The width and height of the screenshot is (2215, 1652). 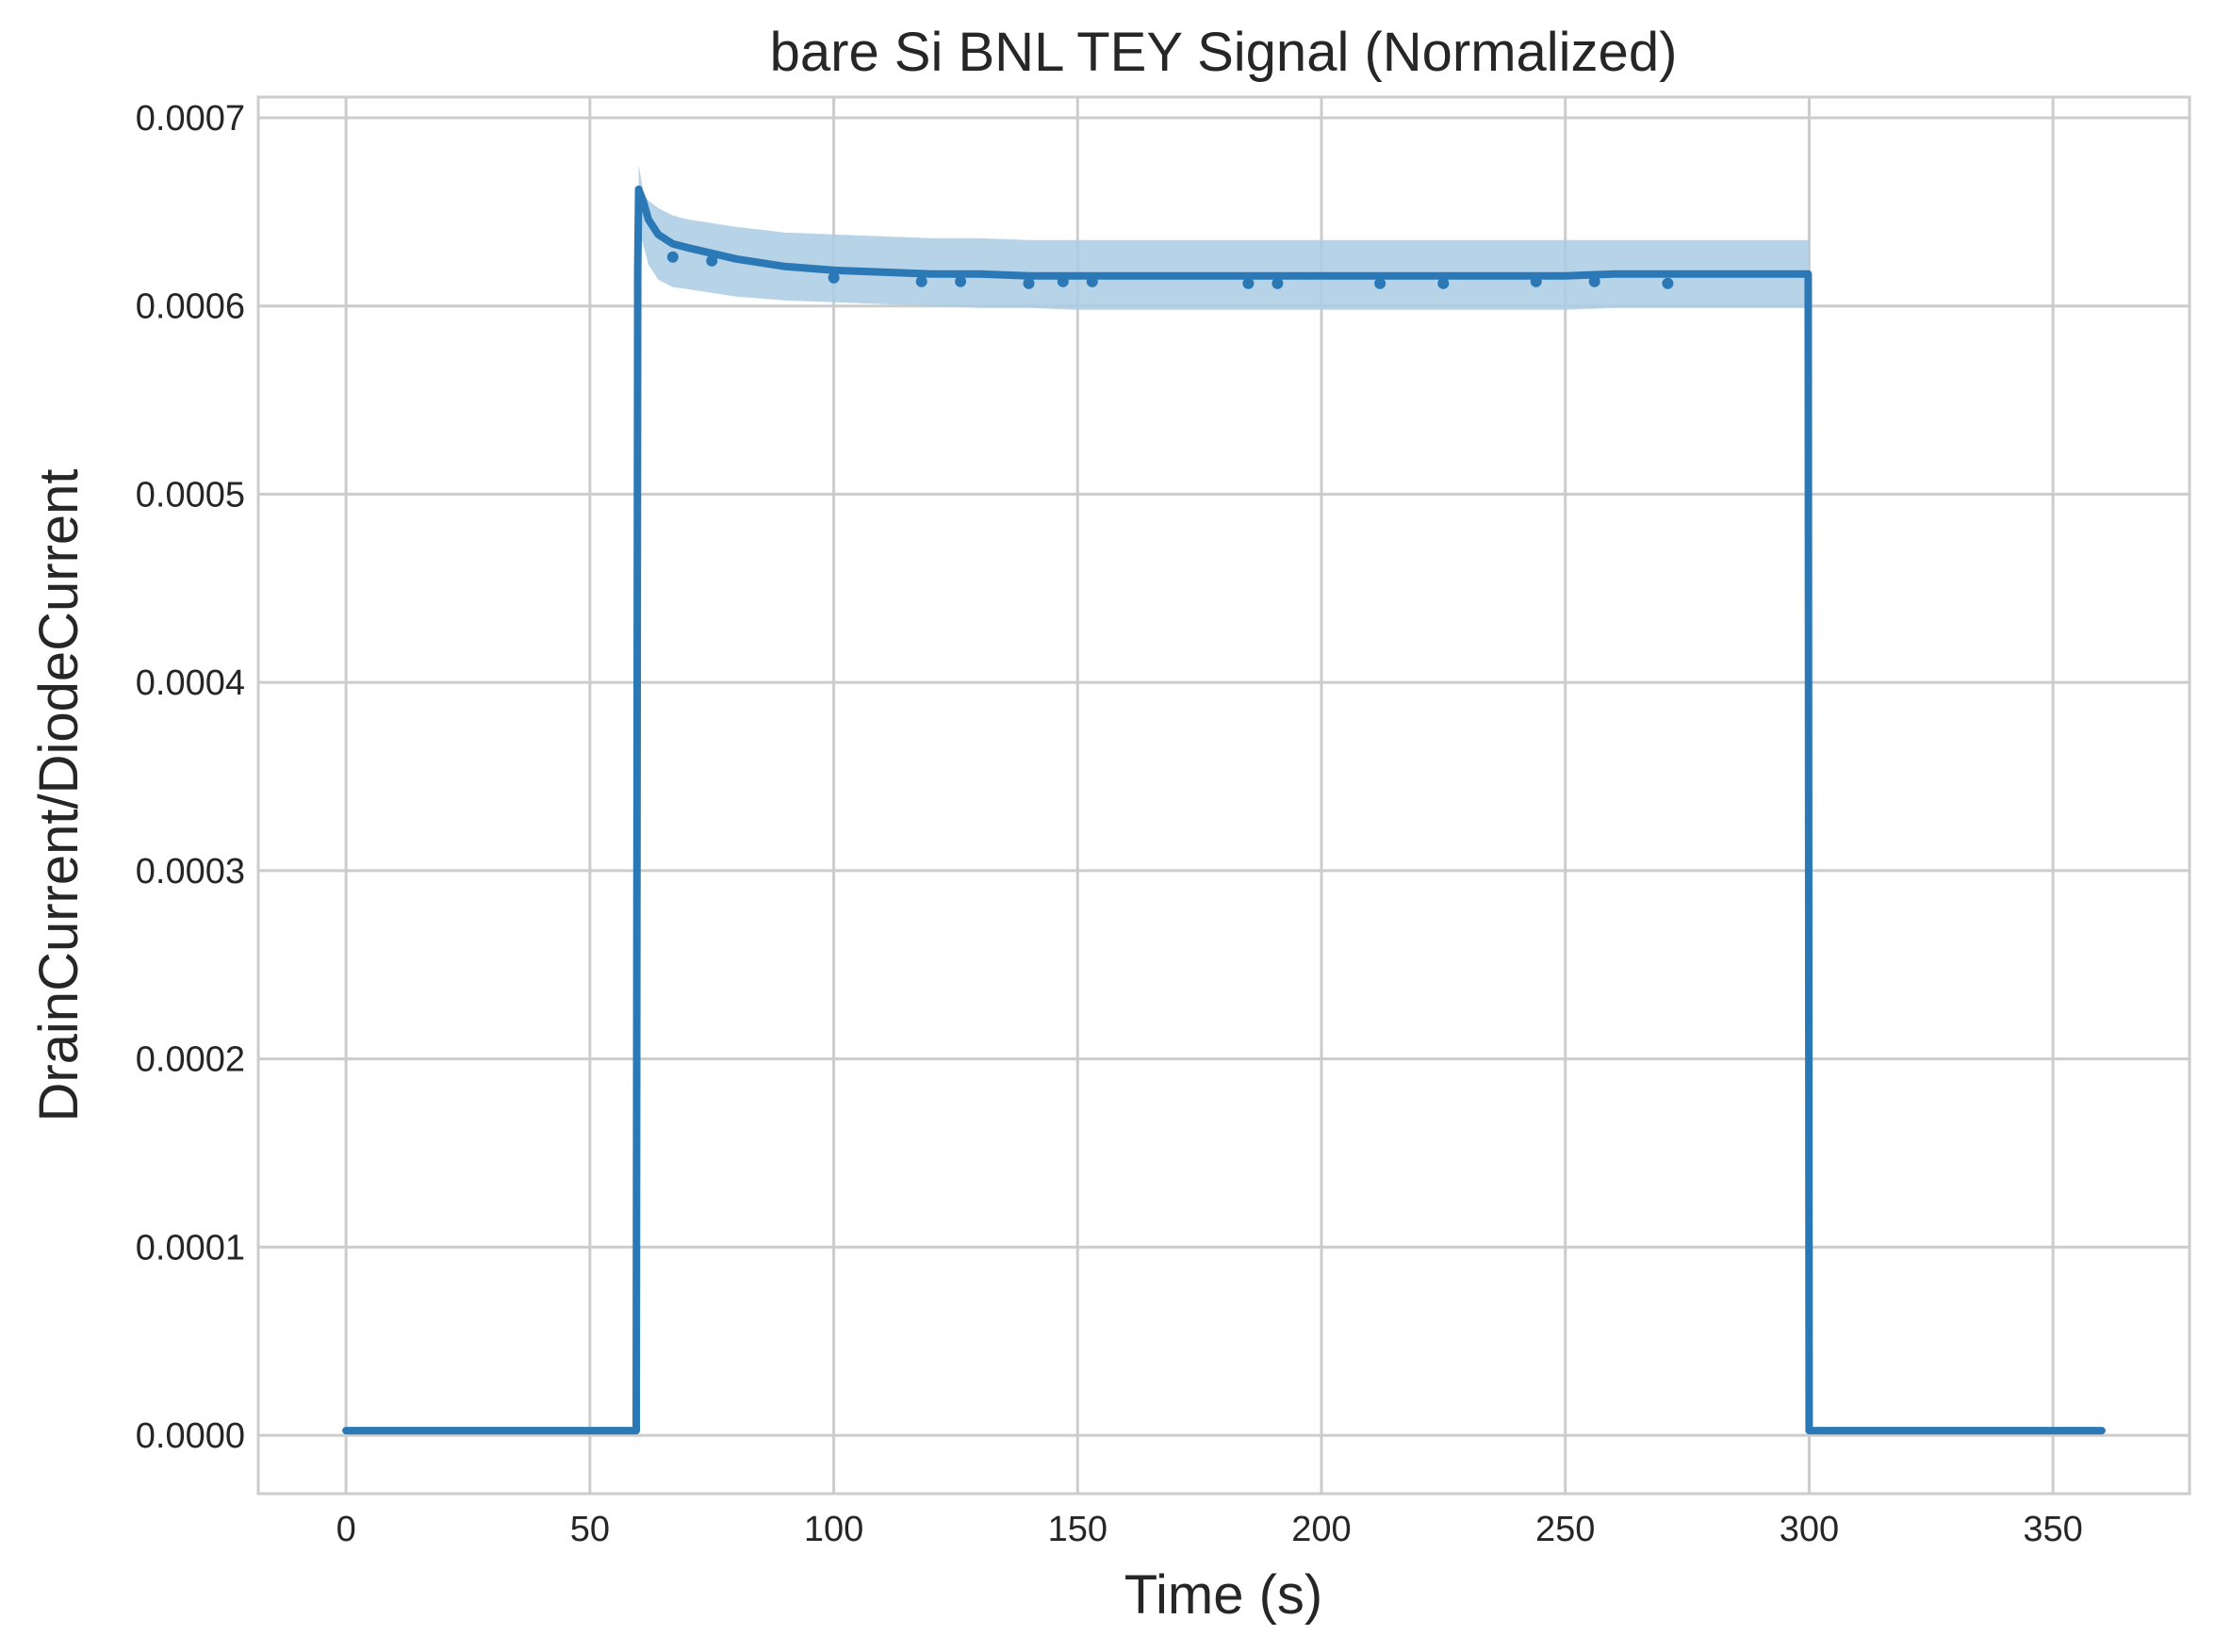 What do you see at coordinates (190, 1248) in the screenshot?
I see `y-tick-label: 0.0001` at bounding box center [190, 1248].